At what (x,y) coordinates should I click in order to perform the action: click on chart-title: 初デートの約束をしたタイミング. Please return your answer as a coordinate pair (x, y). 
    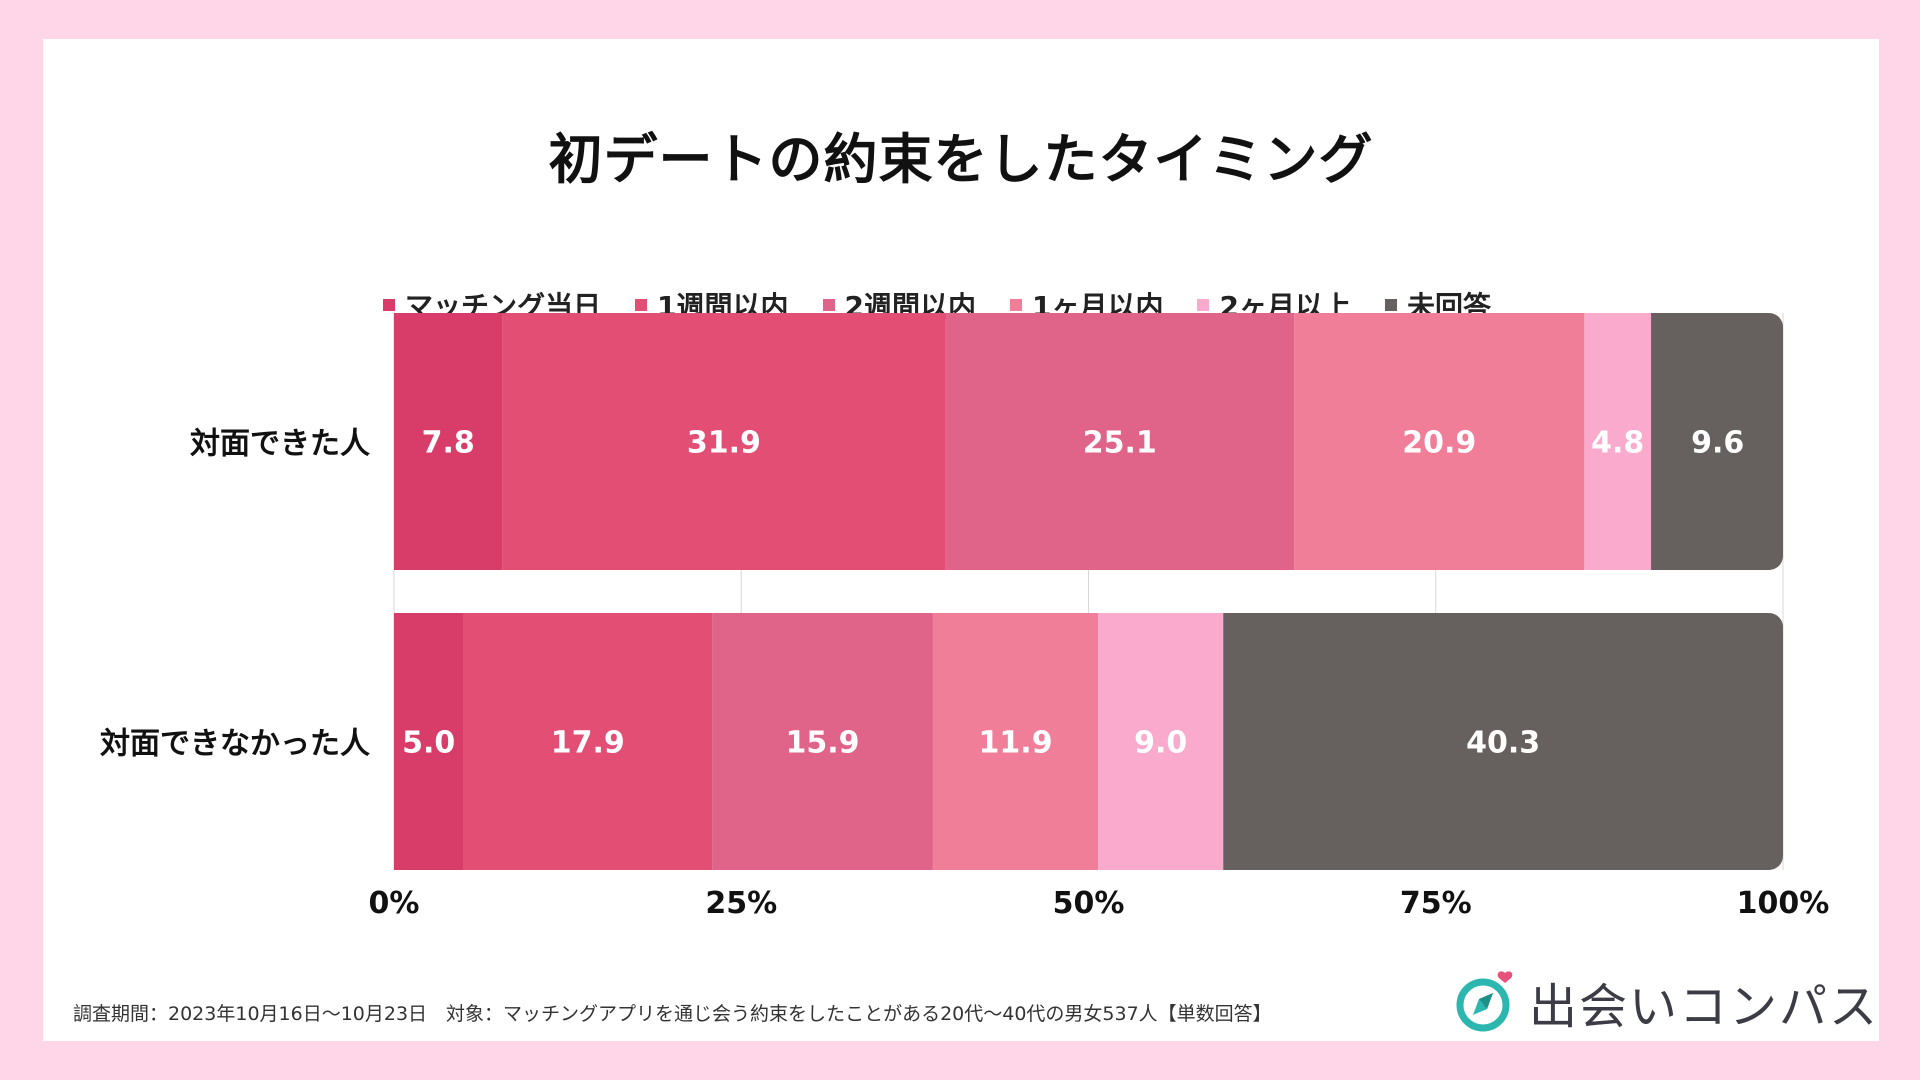
    Looking at the image, I should click on (961, 159).